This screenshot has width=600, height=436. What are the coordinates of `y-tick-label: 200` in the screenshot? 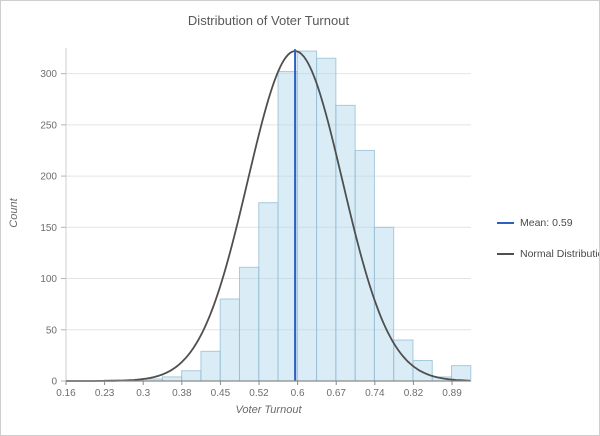 It's located at (48, 177).